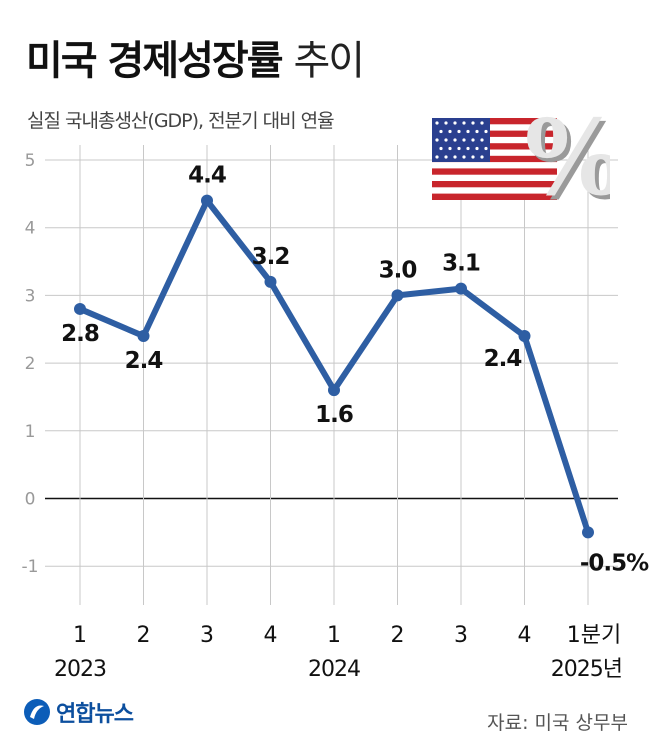 Image resolution: width=650 pixels, height=751 pixels. I want to click on agency-logo: 연합뉴스, so click(78, 712).